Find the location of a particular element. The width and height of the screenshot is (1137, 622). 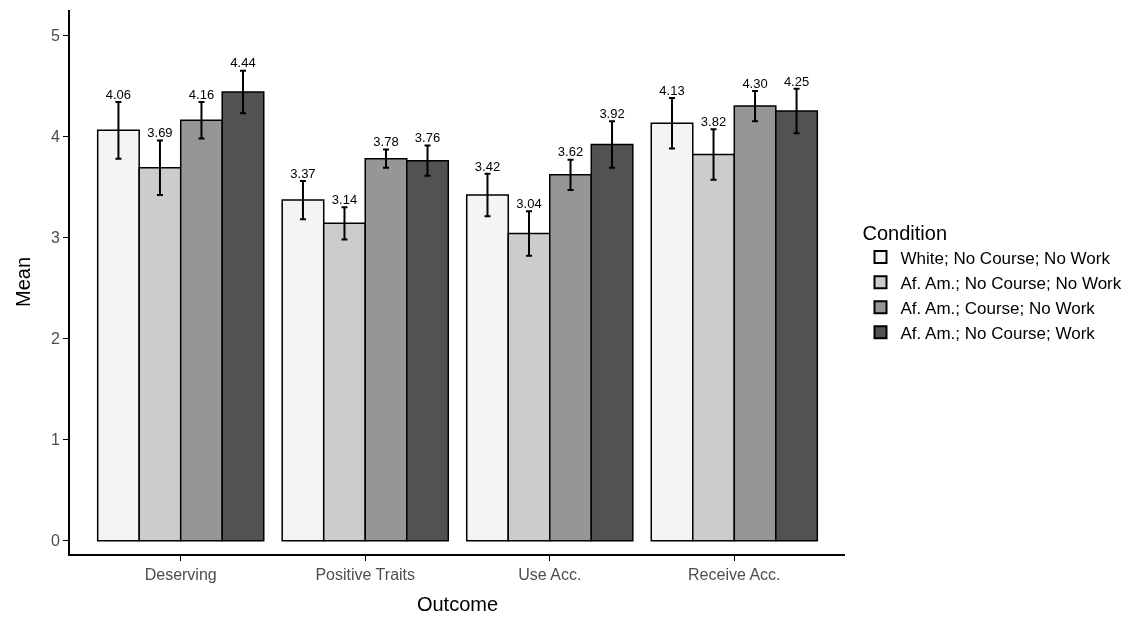

data-label: 3.14 is located at coordinates (344, 199).